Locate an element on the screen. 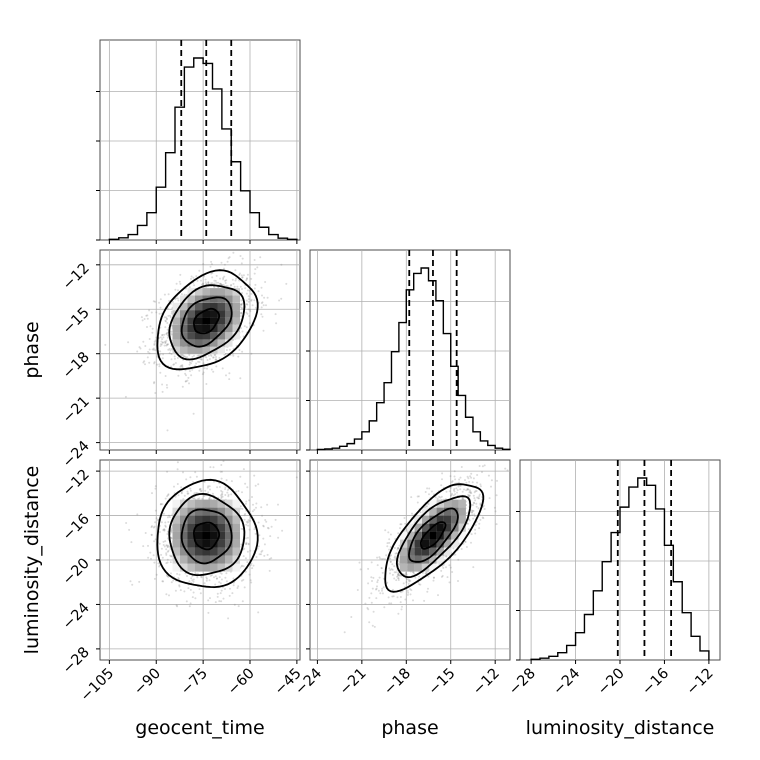  x-tick-label: −28 is located at coordinates (522, 682).